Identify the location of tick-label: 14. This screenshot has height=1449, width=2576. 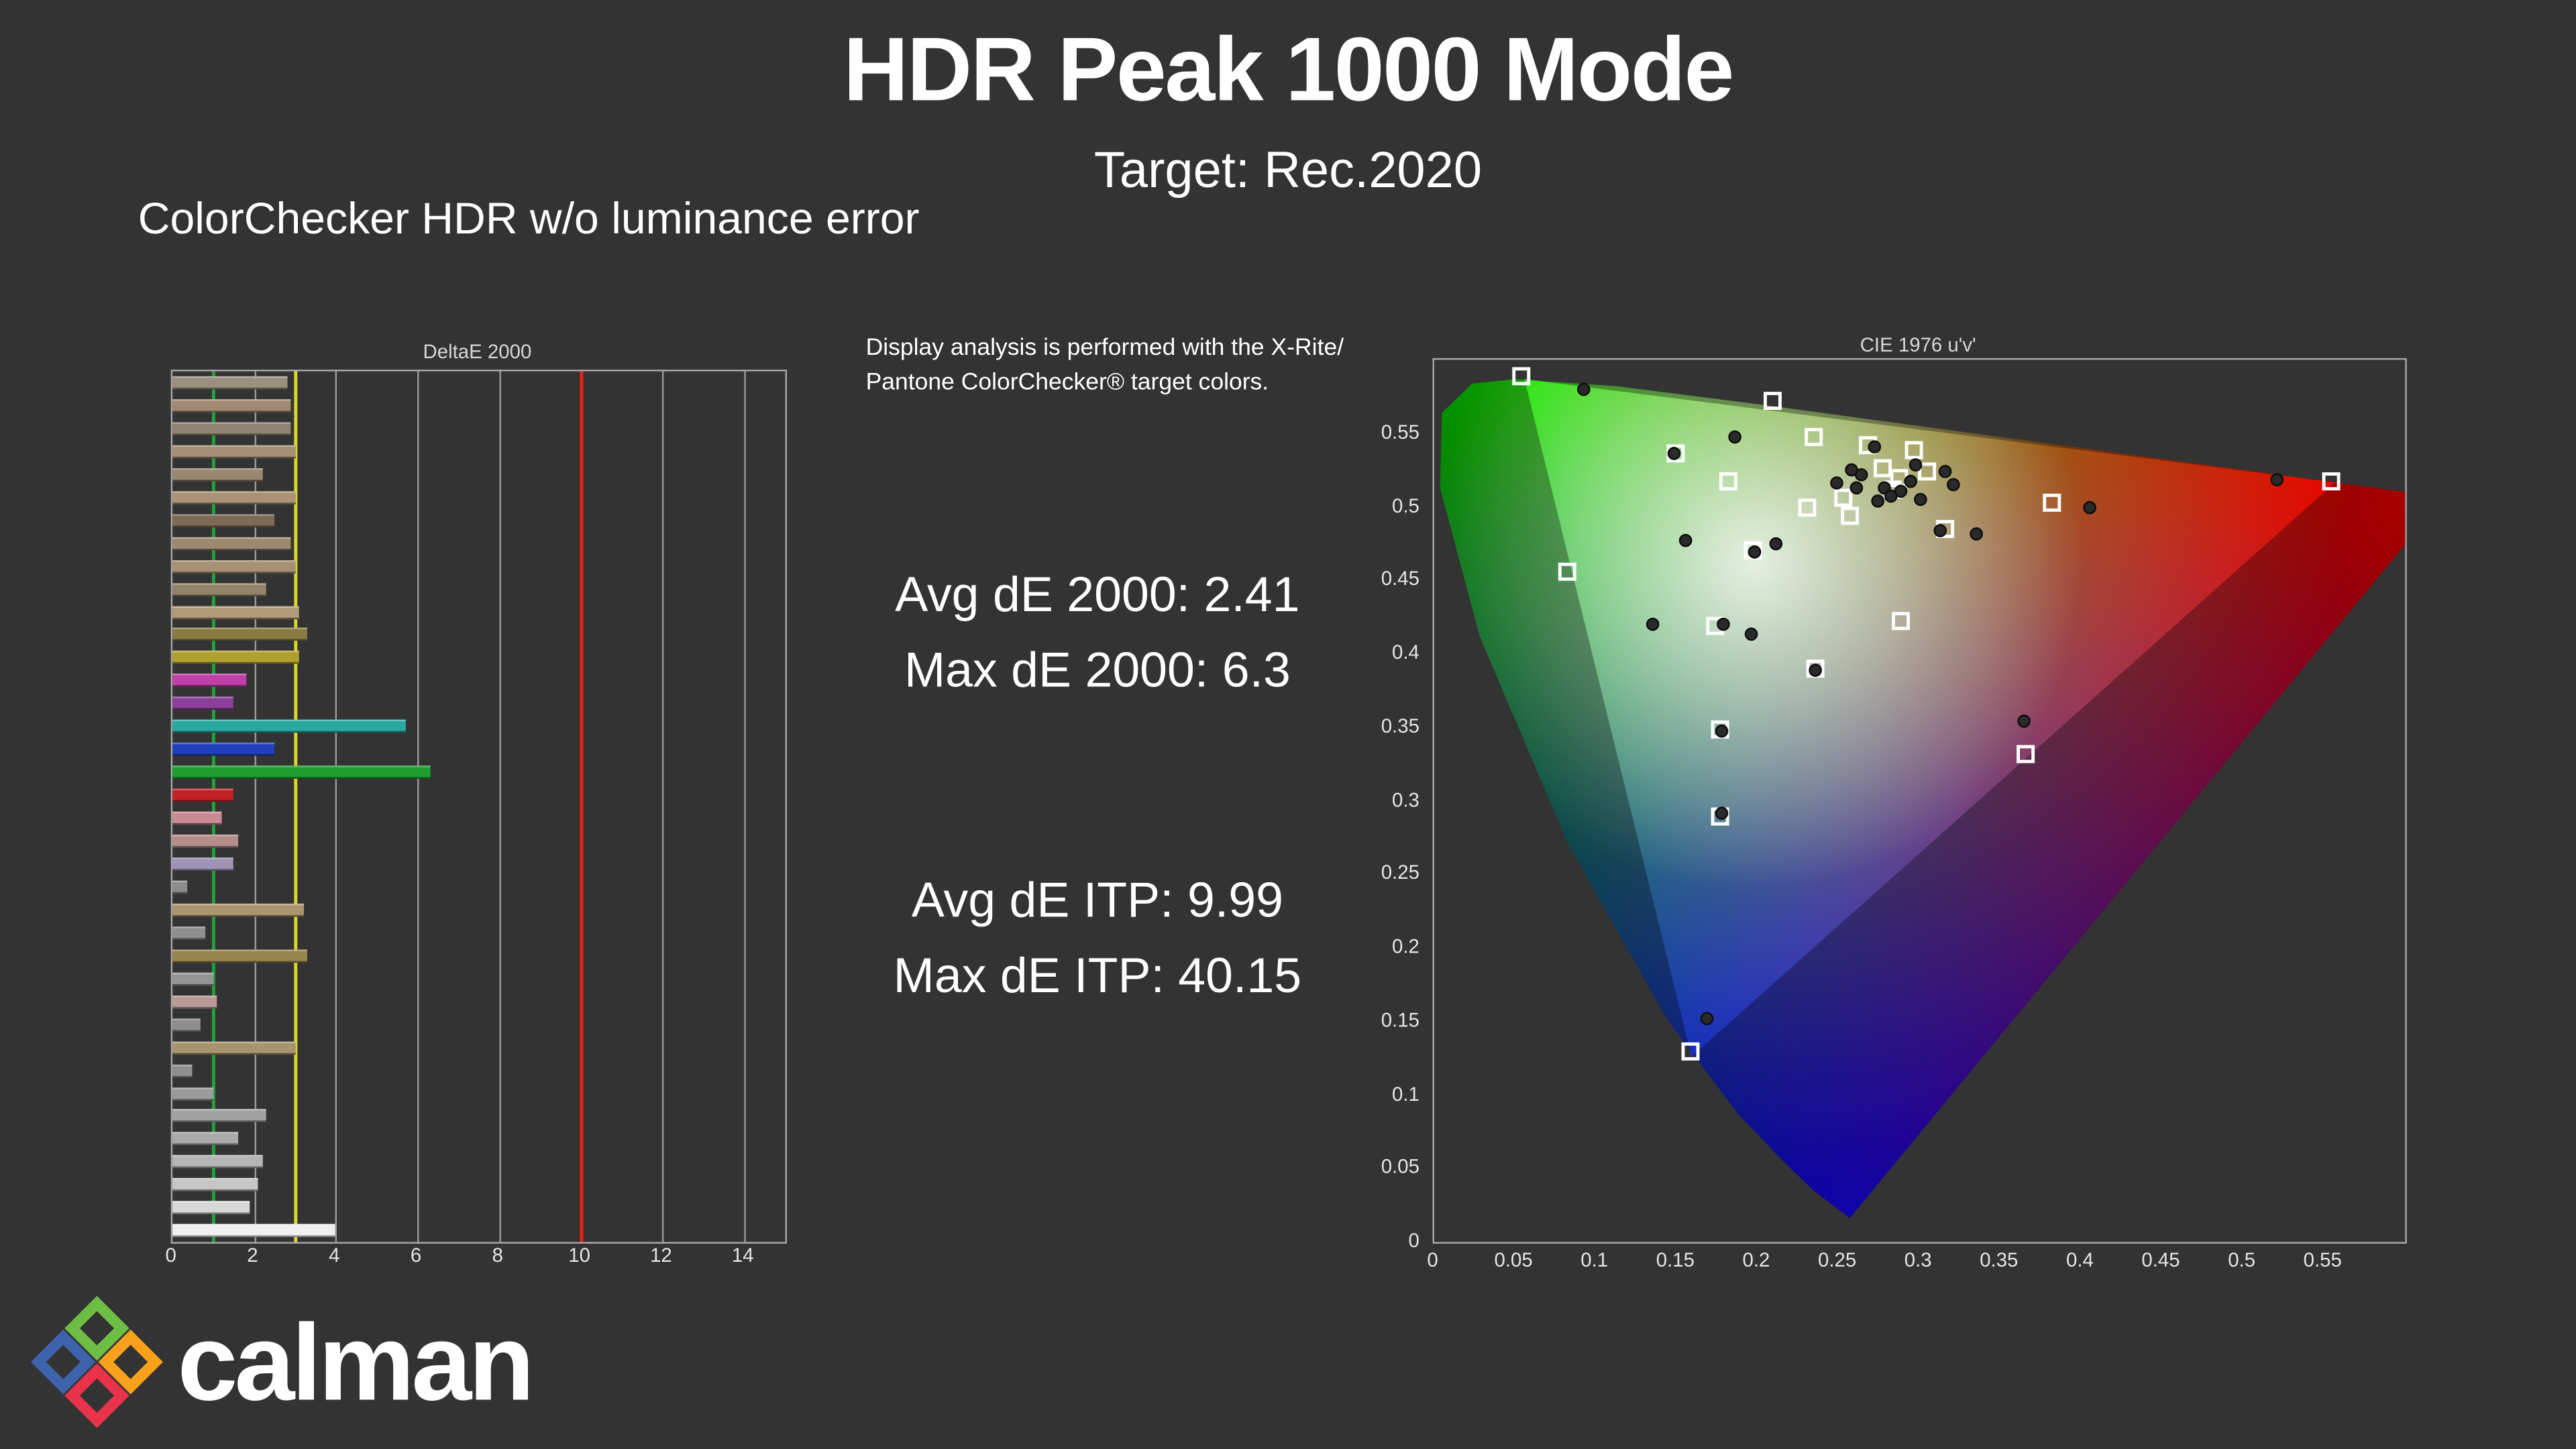
(742, 1255).